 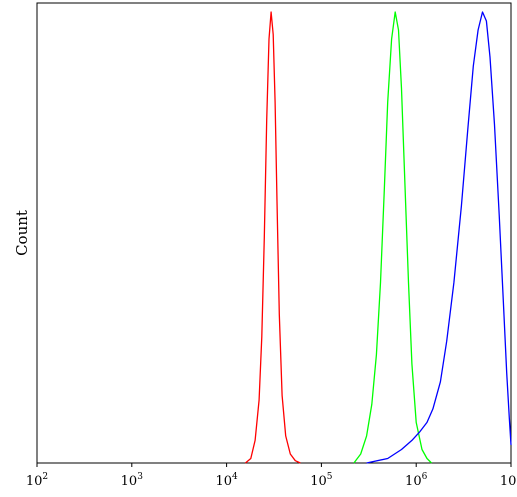 I want to click on x-axis-ticks: 102 103 104 105 106 107, so click(x=271, y=476).